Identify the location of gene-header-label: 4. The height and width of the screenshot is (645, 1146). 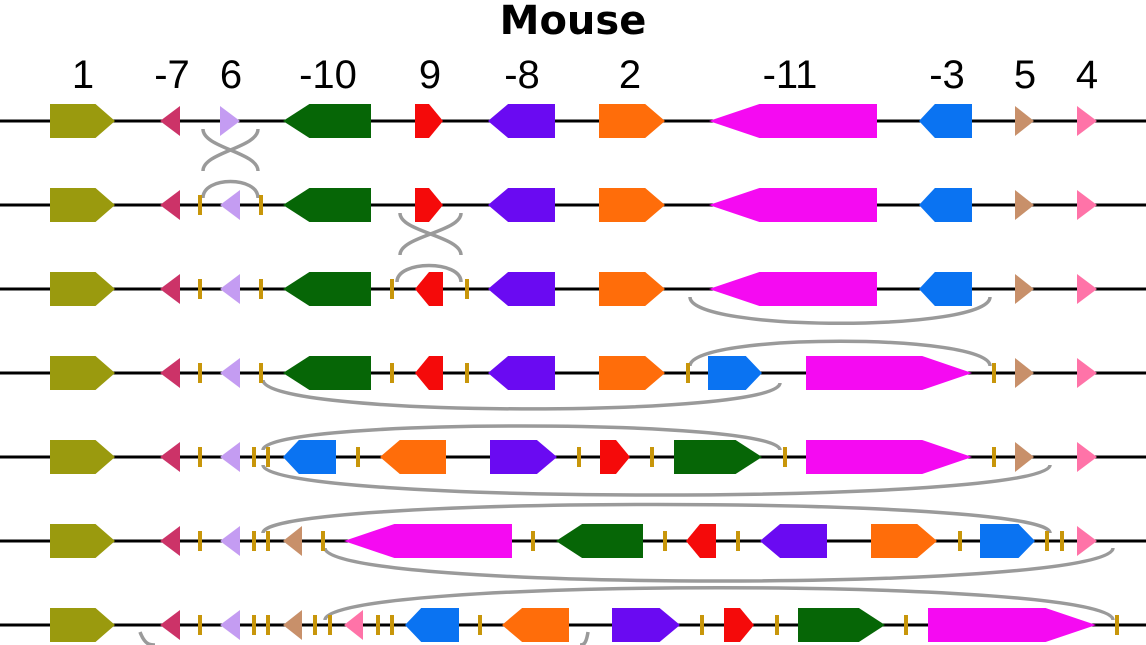
(1087, 75).